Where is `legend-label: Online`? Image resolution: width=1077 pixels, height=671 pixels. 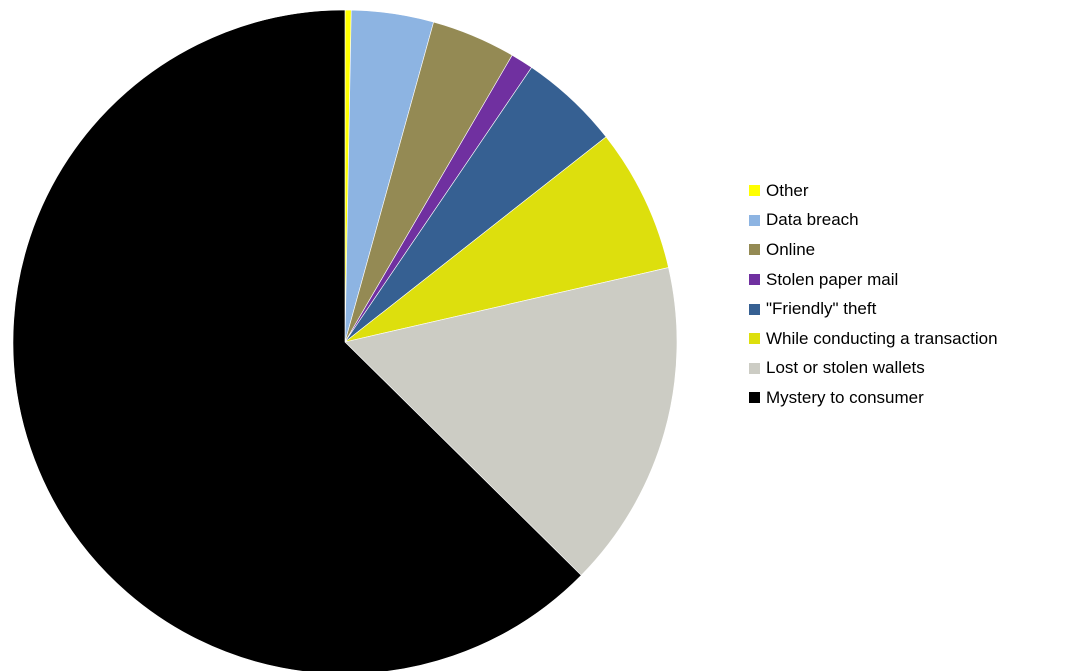
legend-label: Online is located at coordinates (791, 249).